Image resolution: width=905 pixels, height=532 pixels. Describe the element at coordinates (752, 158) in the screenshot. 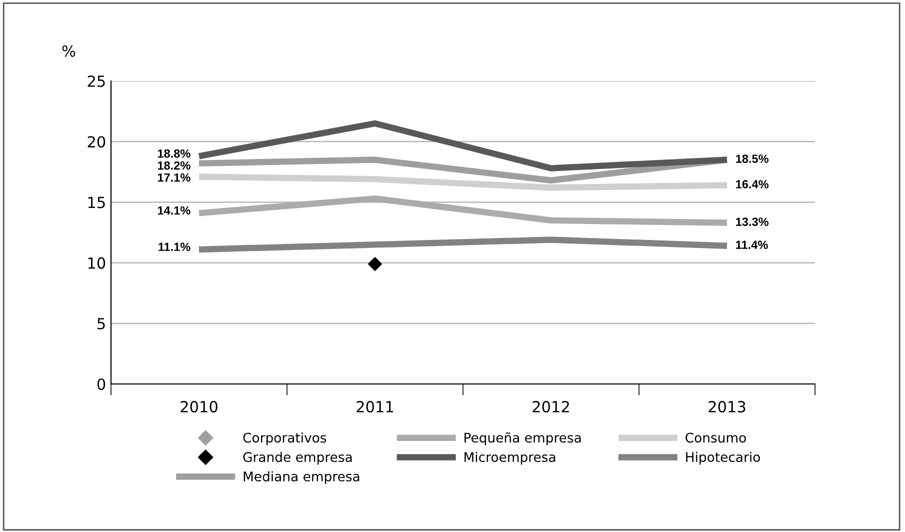

I see `data-label: 18.5%` at that location.